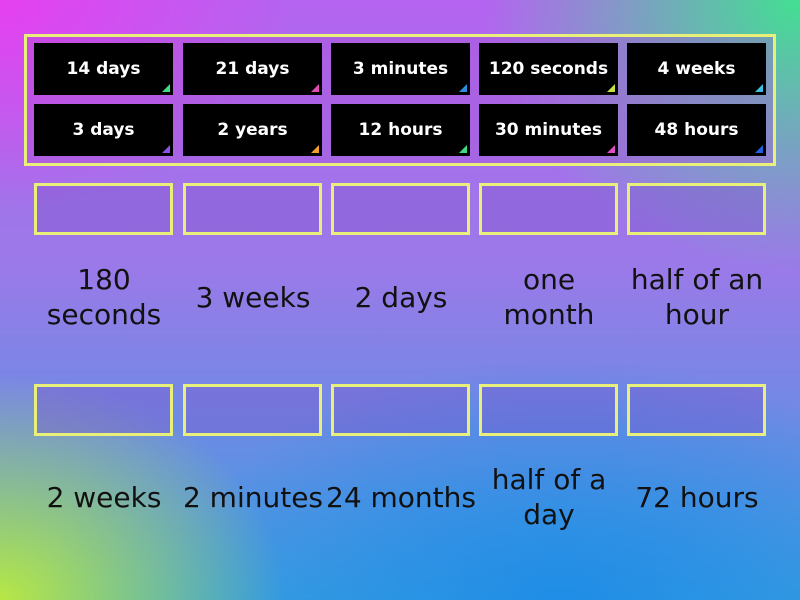 The image size is (800, 600). What do you see at coordinates (401, 297) in the screenshot?
I see `target-label: 2 days` at bounding box center [401, 297].